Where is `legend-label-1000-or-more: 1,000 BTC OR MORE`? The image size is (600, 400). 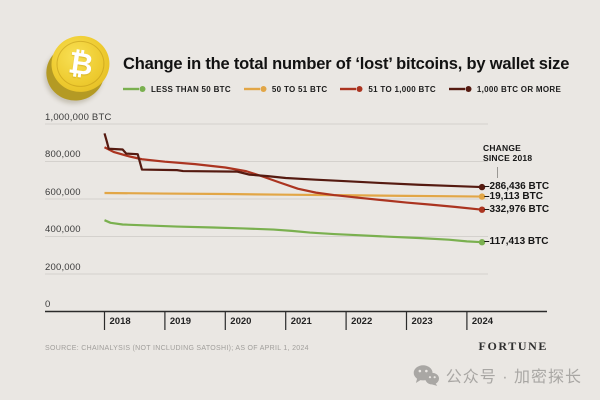
legend-label-1000-or-more: 1,000 BTC OR MORE is located at coordinates (519, 89).